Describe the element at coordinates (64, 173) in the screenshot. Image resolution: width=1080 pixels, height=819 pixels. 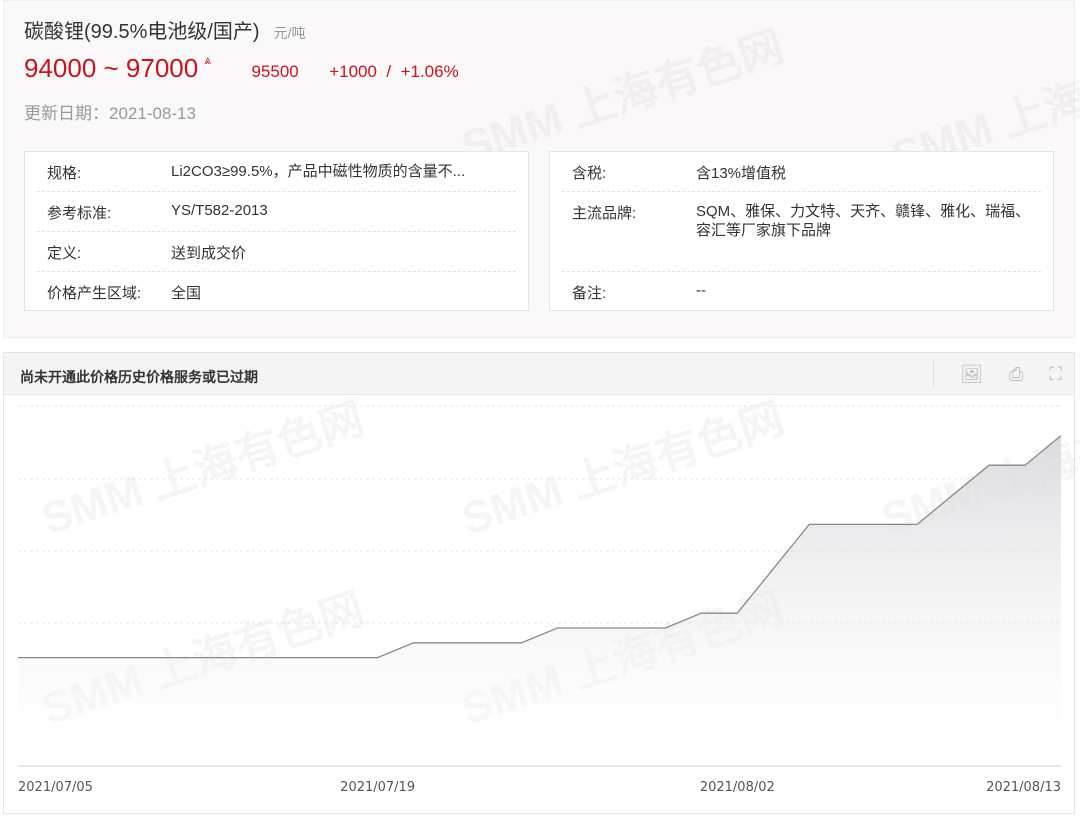
I see `spec-label: 规格:` at that location.